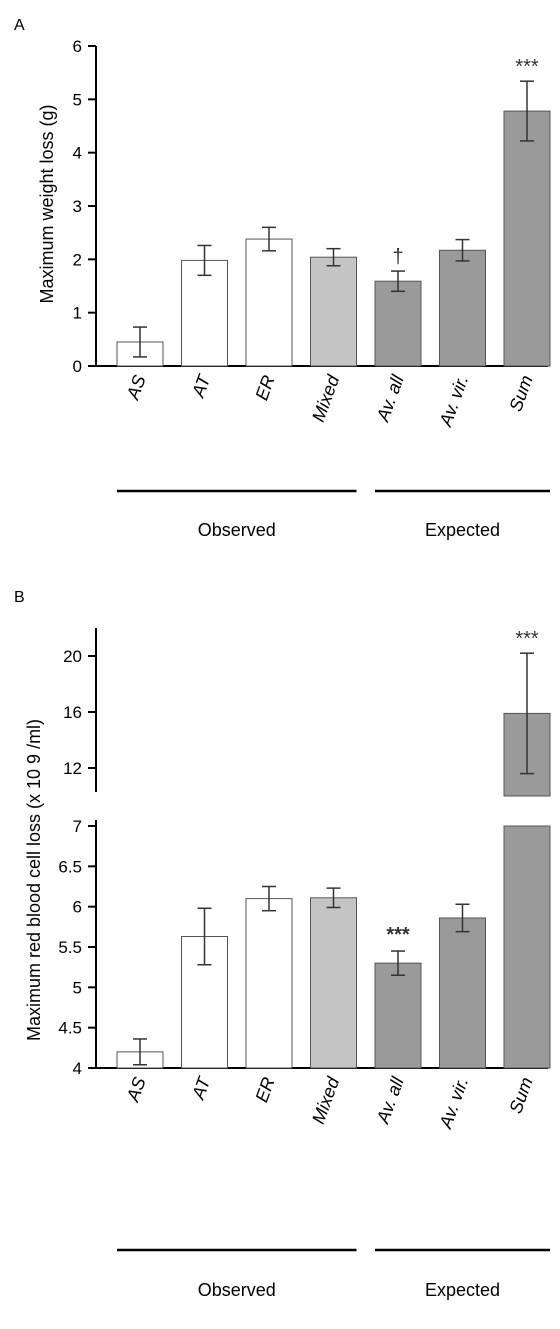  What do you see at coordinates (397, 257) in the screenshot?
I see `panel-a-significance-marker: †` at bounding box center [397, 257].